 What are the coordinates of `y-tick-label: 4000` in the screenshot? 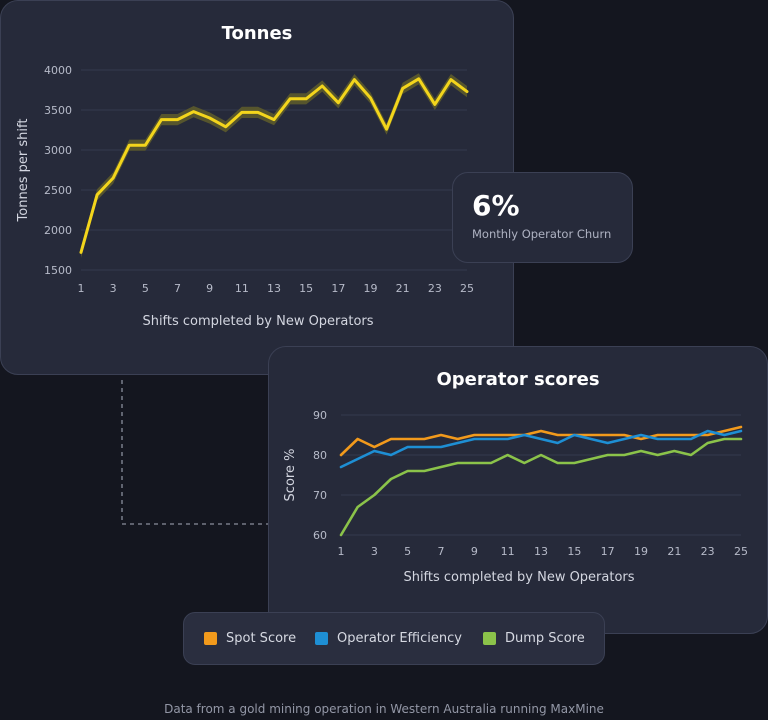 It's located at (58, 70).